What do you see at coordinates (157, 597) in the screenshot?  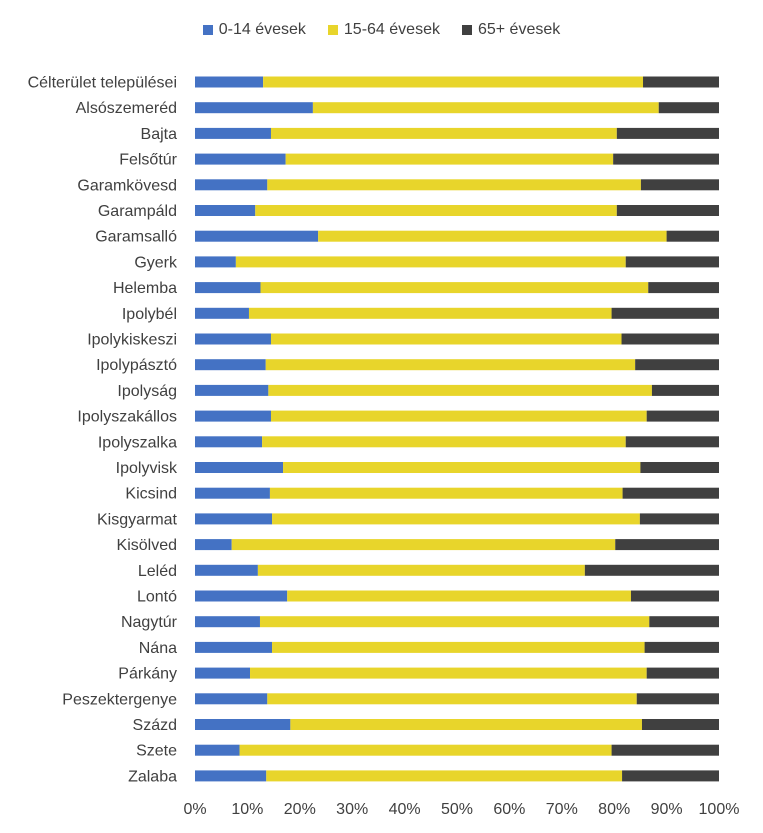 I see `category-label-lonto: Lontó` at bounding box center [157, 597].